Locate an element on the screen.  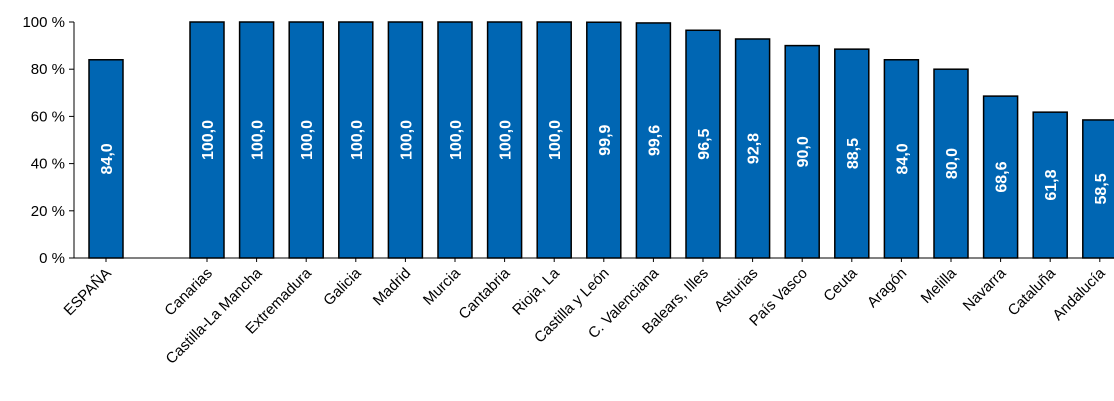
category-label: Castilla-La Mancha is located at coordinates (214, 315).